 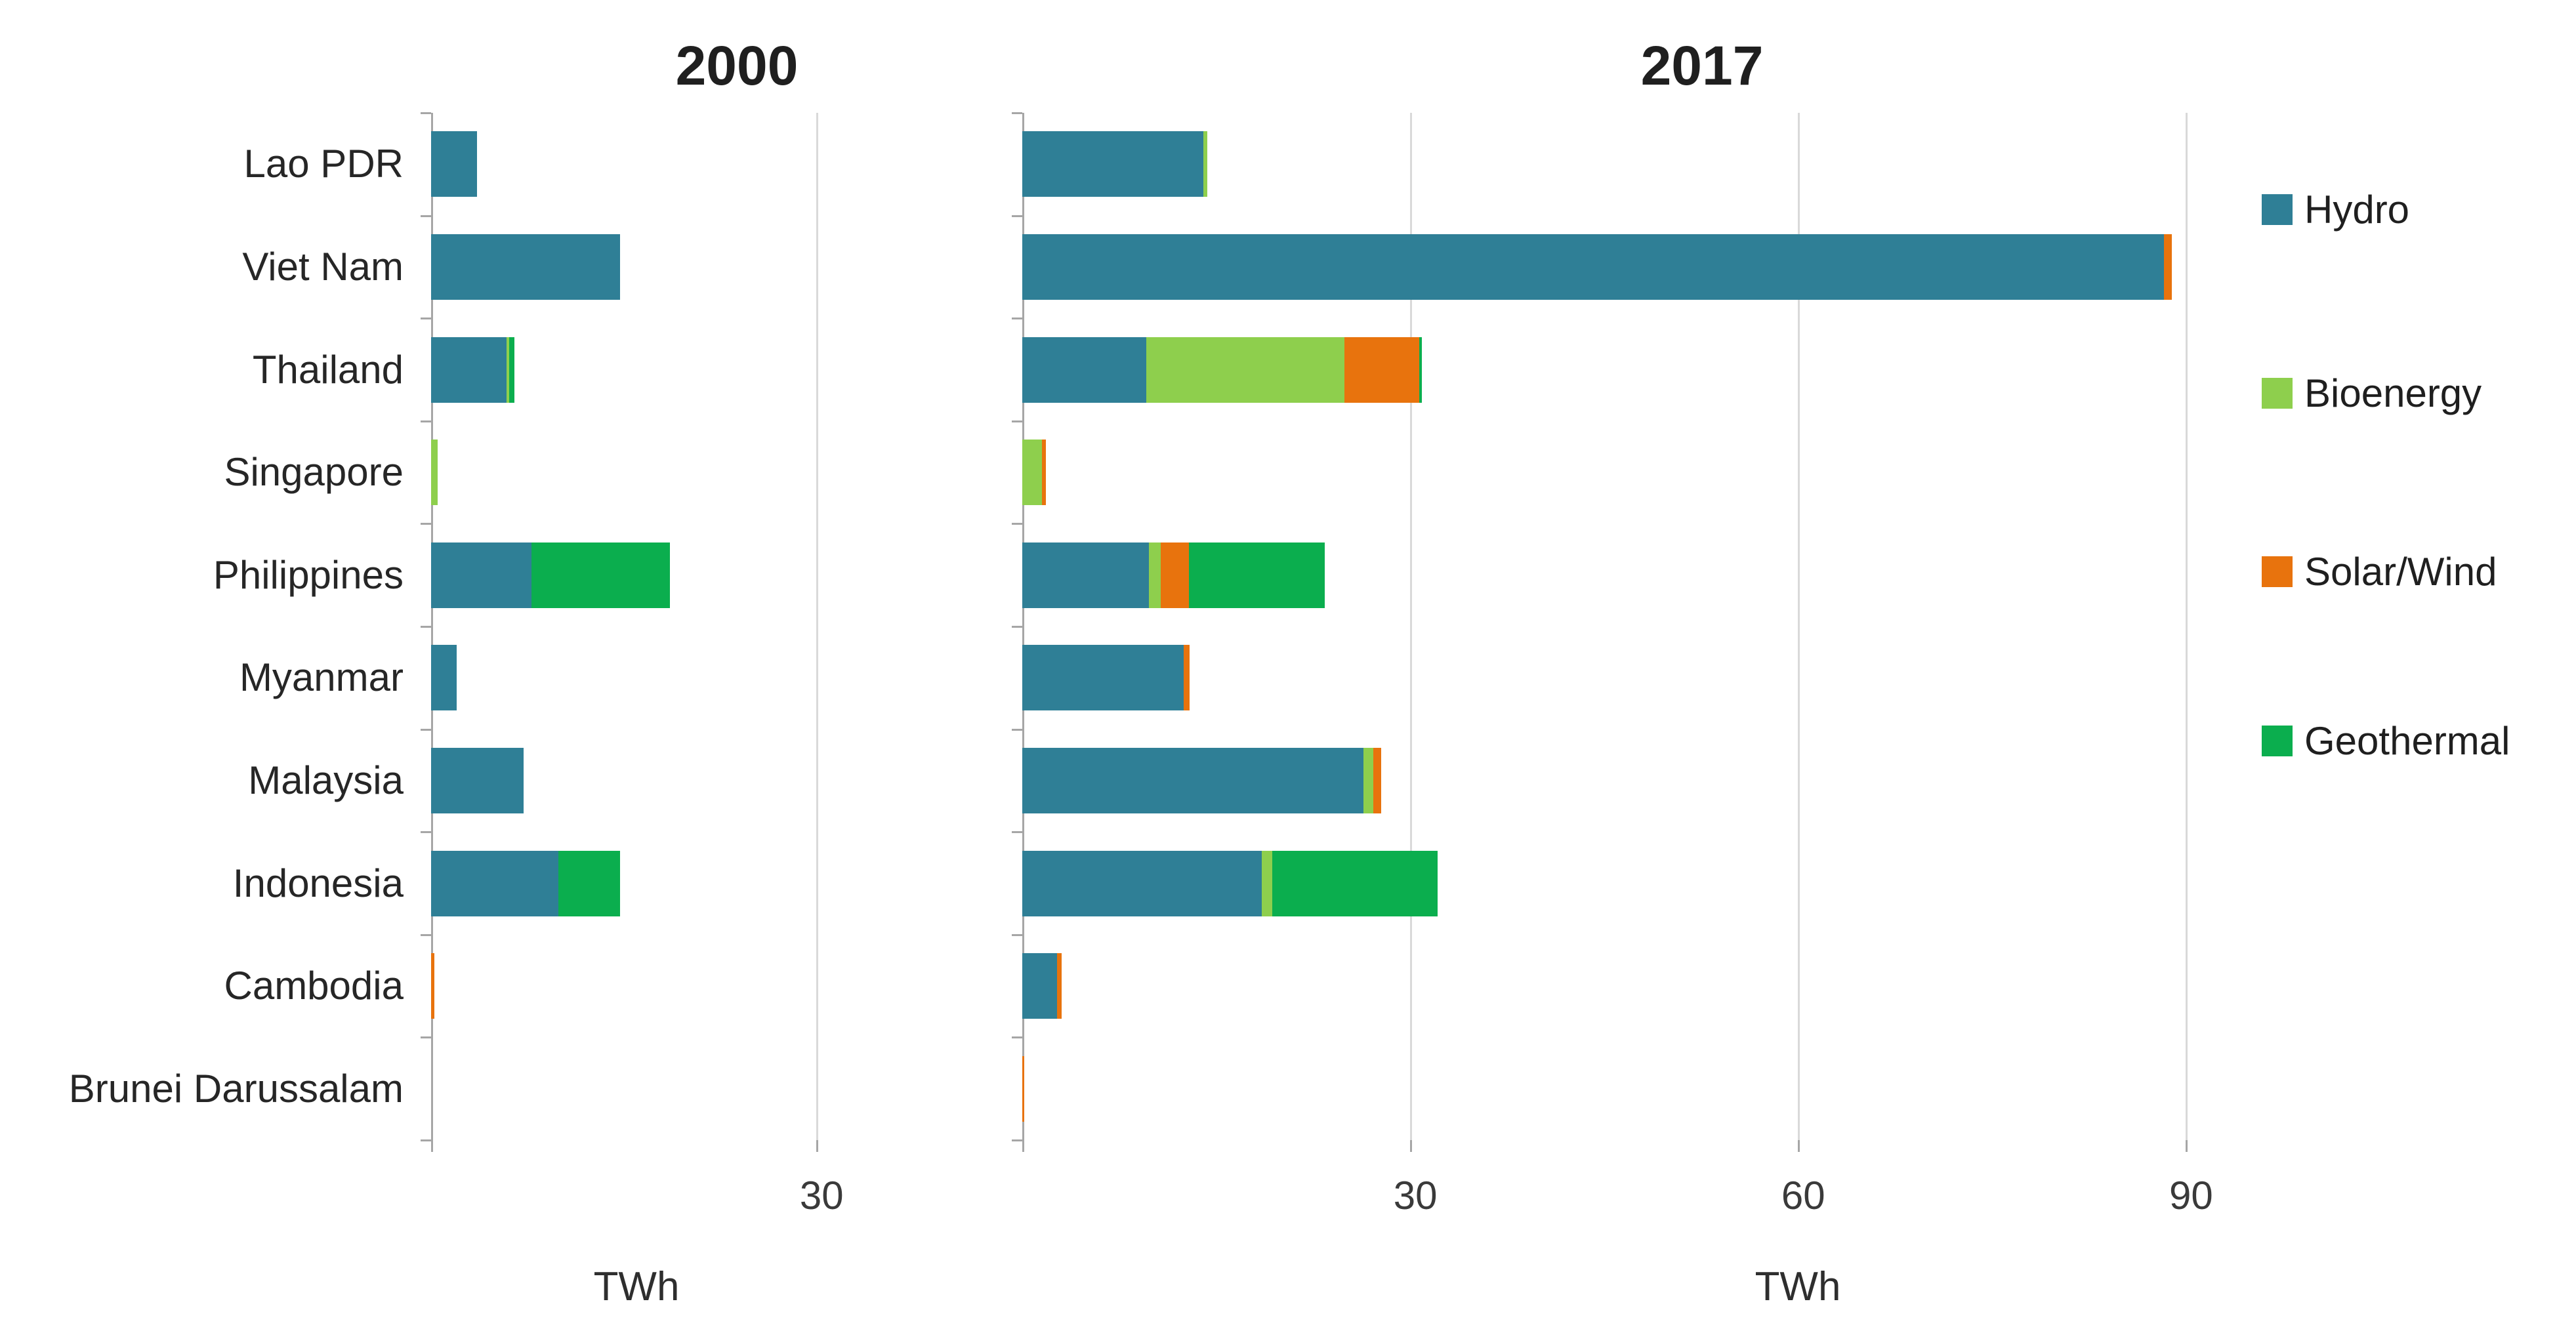 What do you see at coordinates (2393, 393) in the screenshot?
I see `legend-label-bioenergy: Bioenergy` at bounding box center [2393, 393].